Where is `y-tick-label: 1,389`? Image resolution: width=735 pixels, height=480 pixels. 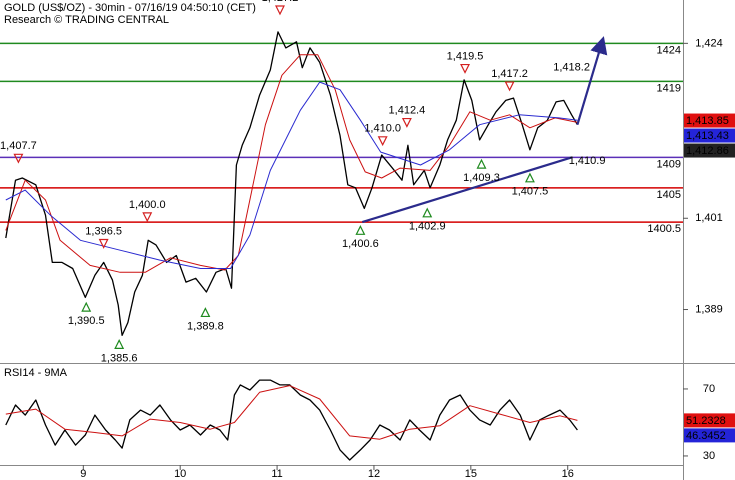 y-tick-label: 1,389 is located at coordinates (709, 309).